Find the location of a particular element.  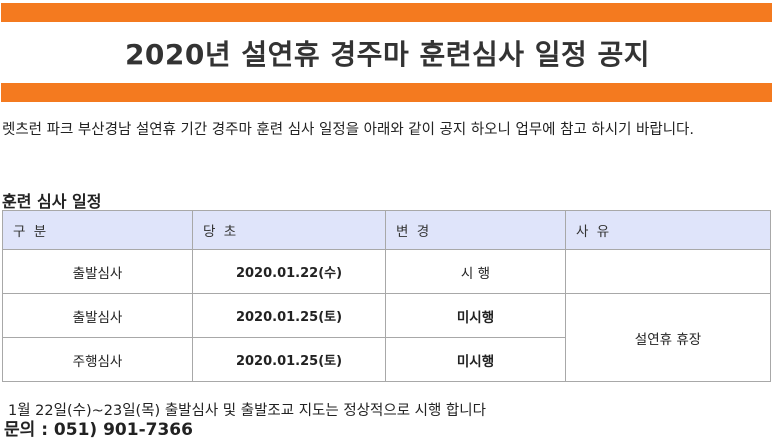

merged-reason-cell: 설연휴 휴장 is located at coordinates (668, 337).